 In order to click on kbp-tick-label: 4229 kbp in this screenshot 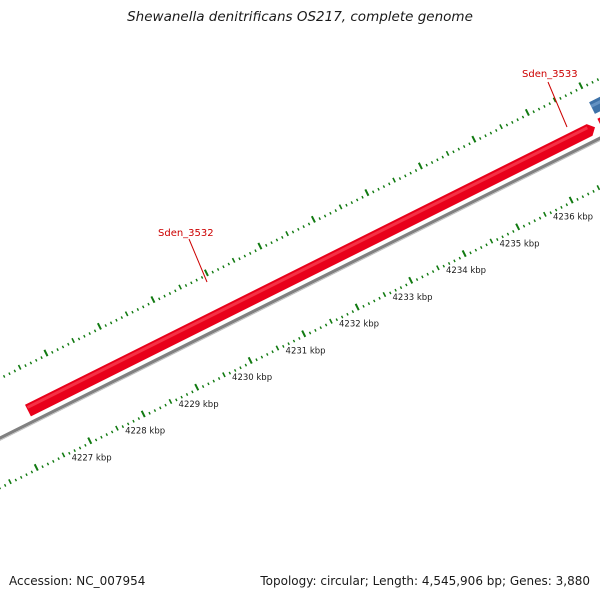, I will do `click(199, 405)`.